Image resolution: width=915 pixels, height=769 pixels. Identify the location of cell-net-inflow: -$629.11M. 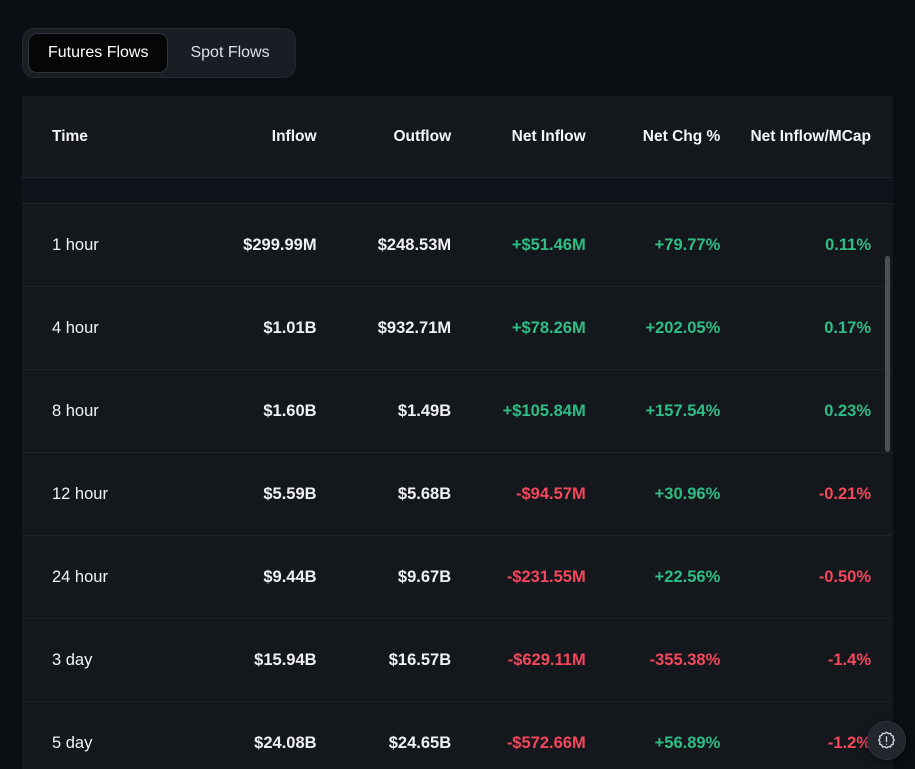
(546, 659).